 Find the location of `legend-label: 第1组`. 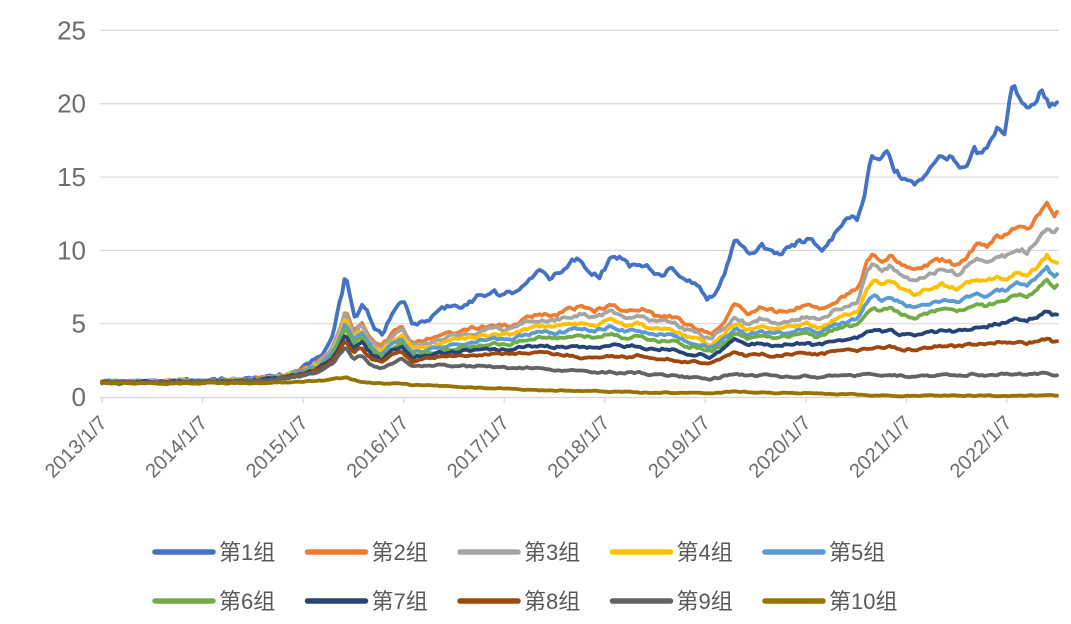

legend-label: 第1组 is located at coordinates (247, 552).